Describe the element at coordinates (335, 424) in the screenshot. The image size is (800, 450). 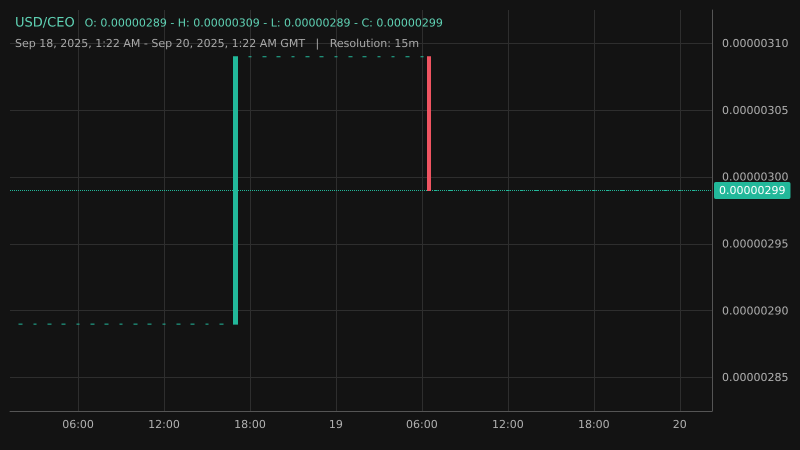
I see `x-tick-label: 19` at that location.